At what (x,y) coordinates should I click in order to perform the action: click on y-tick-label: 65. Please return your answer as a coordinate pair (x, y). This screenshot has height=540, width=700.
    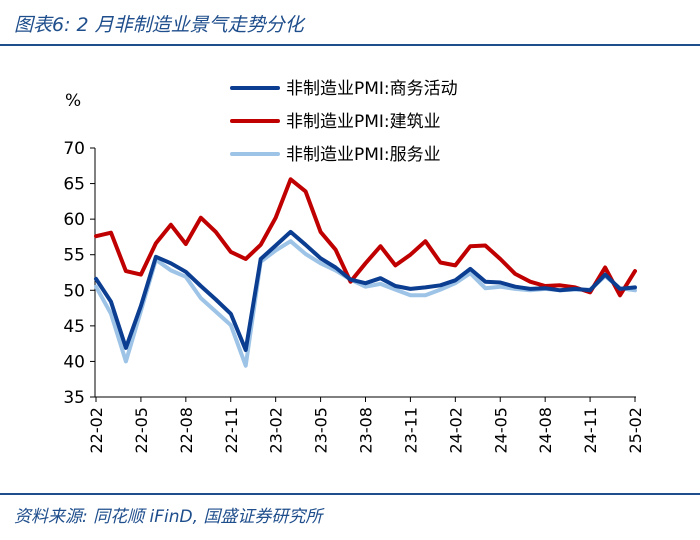
    Looking at the image, I should click on (74, 185).